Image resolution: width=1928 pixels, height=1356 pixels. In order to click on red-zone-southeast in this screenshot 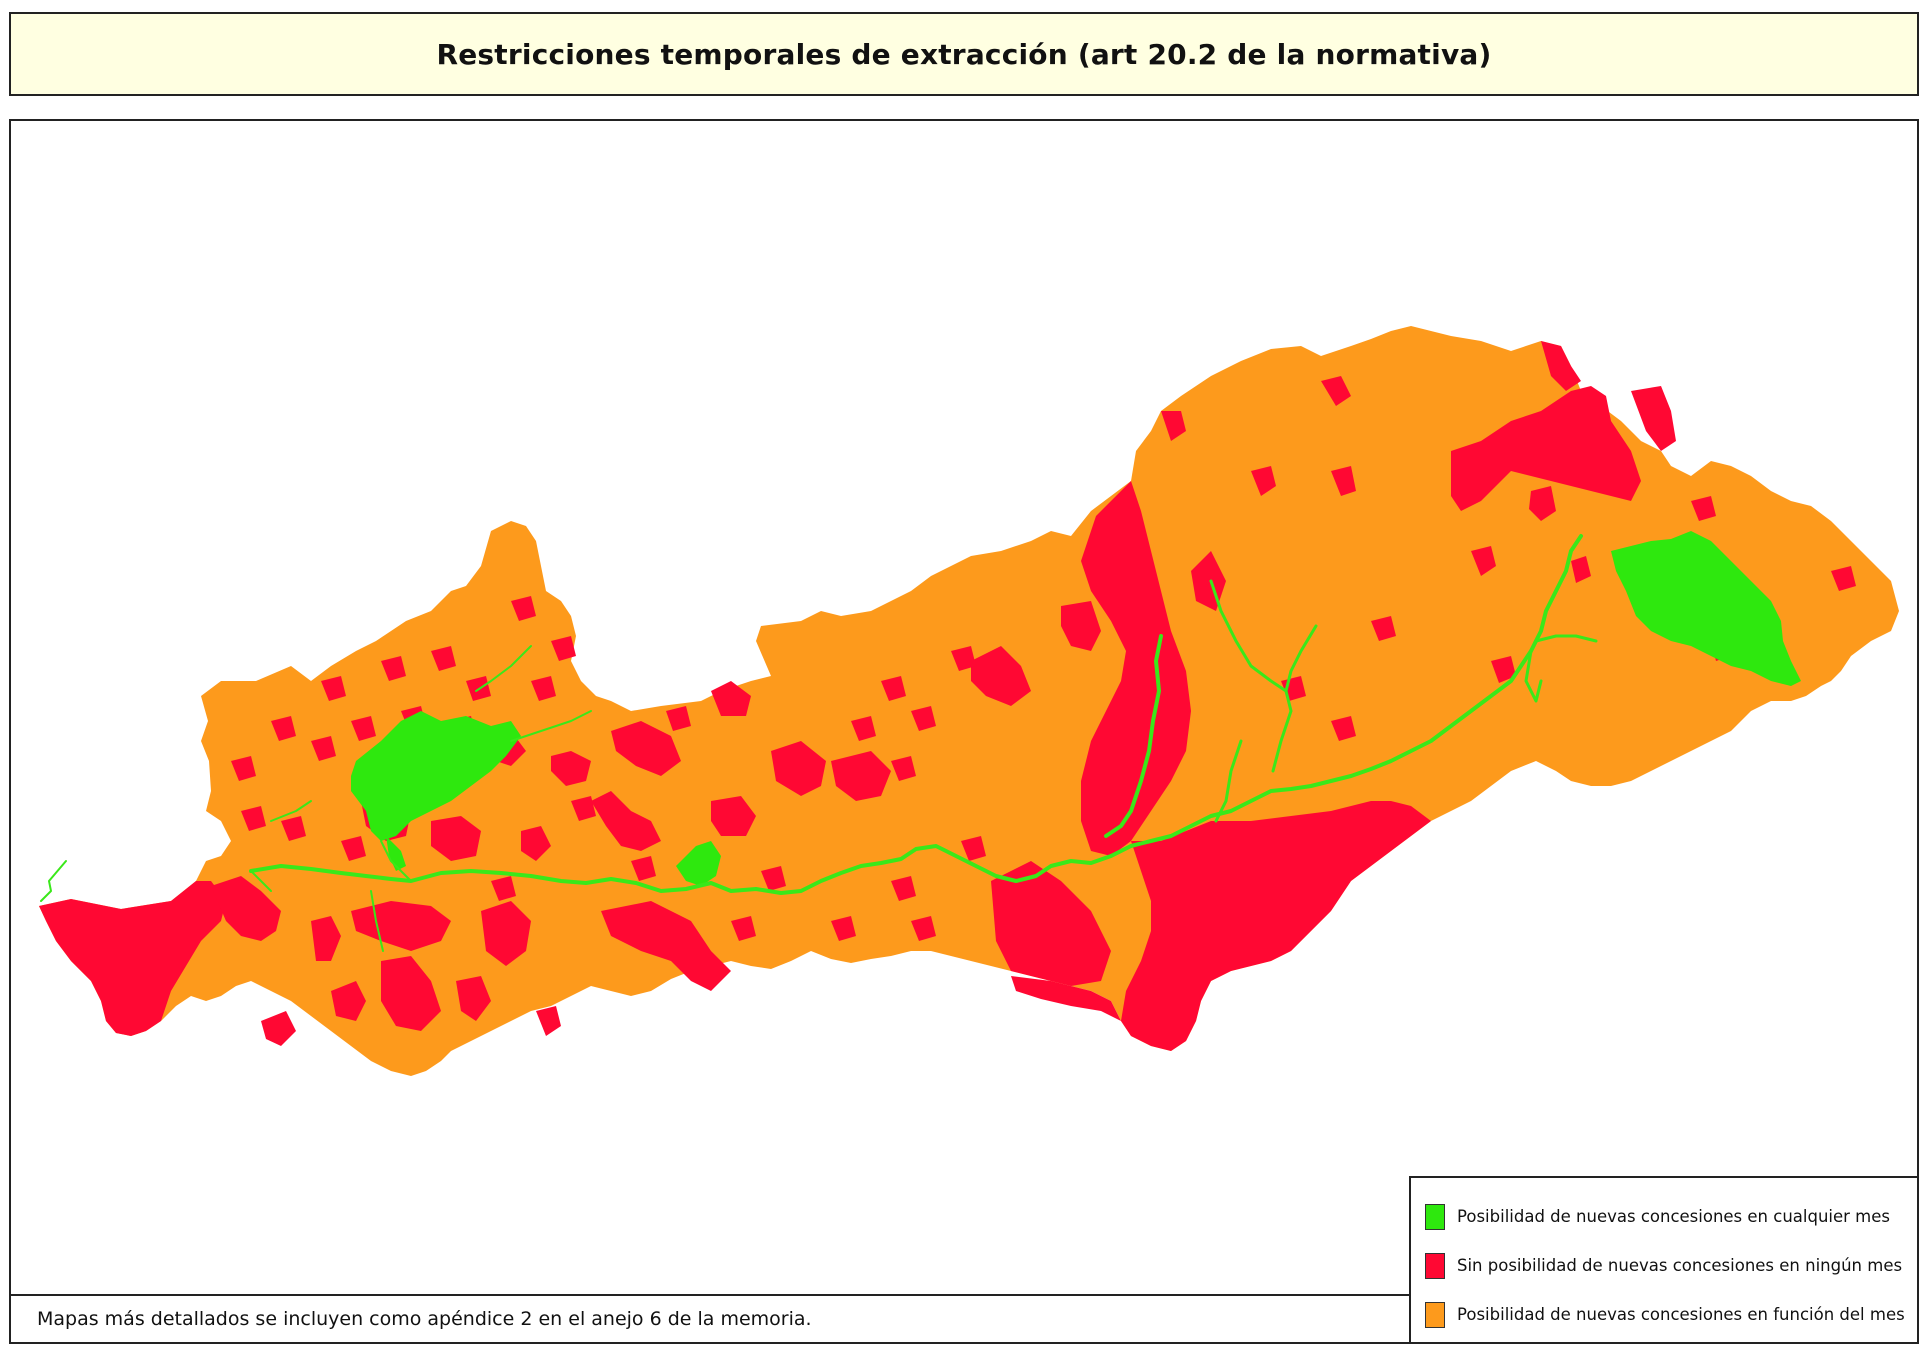, I will do `click(1276, 926)`.